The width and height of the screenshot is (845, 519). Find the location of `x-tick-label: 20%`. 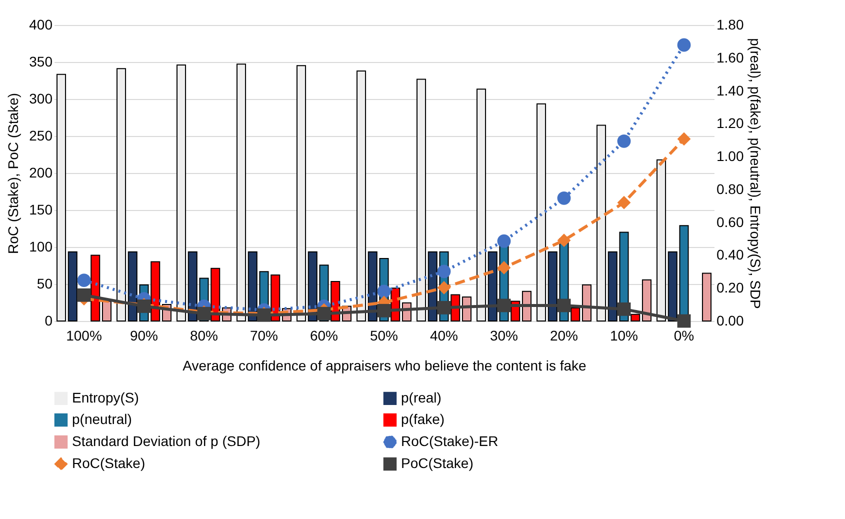

x-tick-label: 20% is located at coordinates (564, 336).